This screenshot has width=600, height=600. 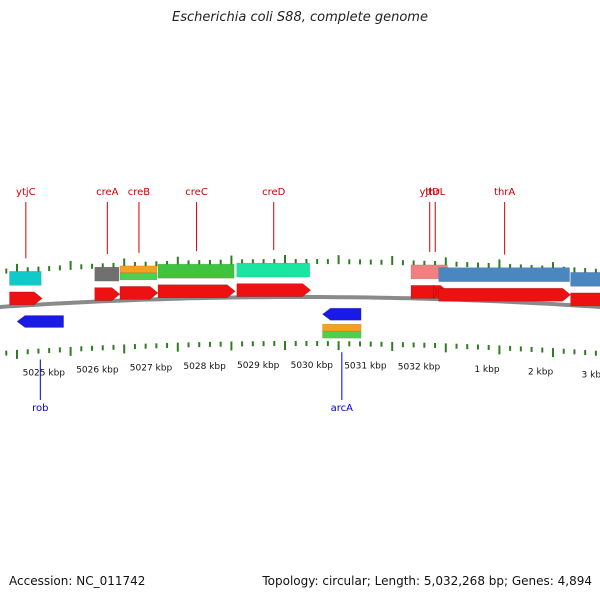 I want to click on scale-label: 5027 kbp, so click(x=151, y=368).